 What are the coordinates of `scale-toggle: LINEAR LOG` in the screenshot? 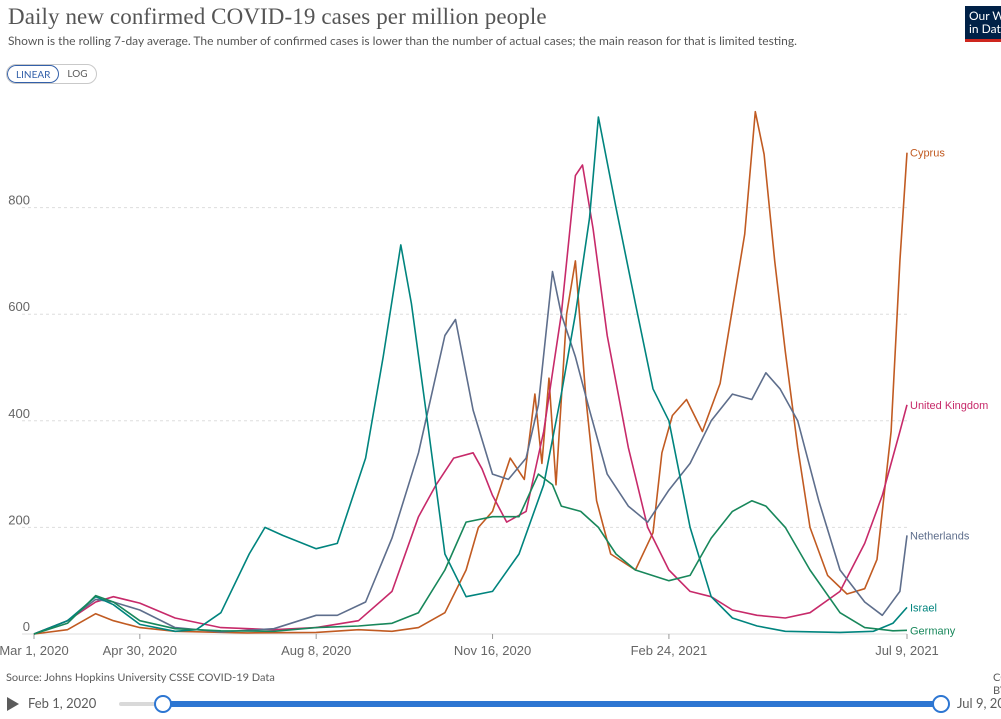 It's located at (51, 74).